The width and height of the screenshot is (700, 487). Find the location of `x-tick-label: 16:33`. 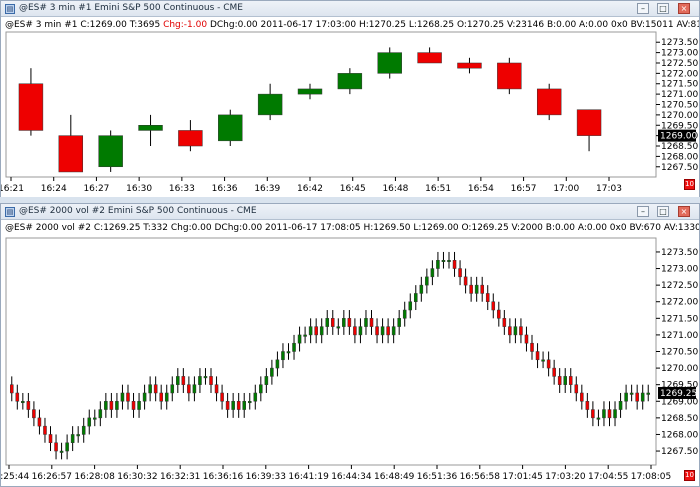

x-tick-label: 16:33 is located at coordinates (182, 189).